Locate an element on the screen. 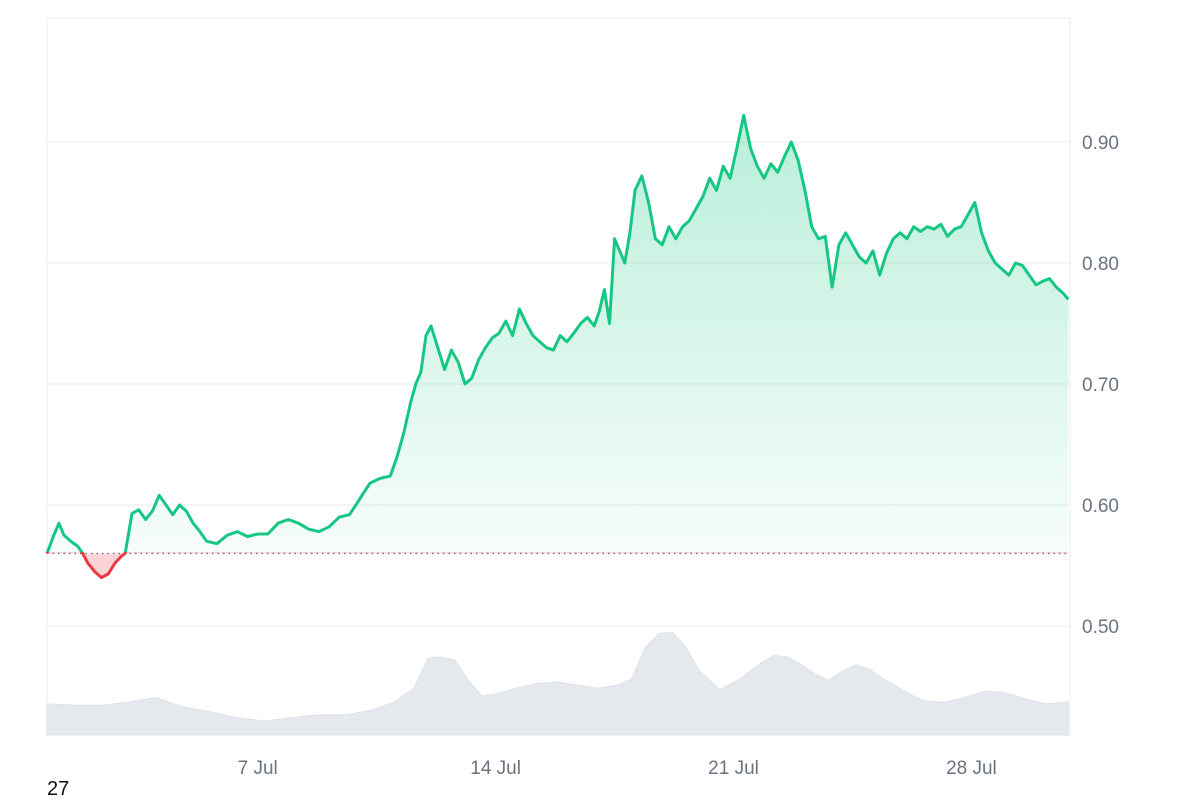  y-tick-label: 0.50 is located at coordinates (1100, 627).